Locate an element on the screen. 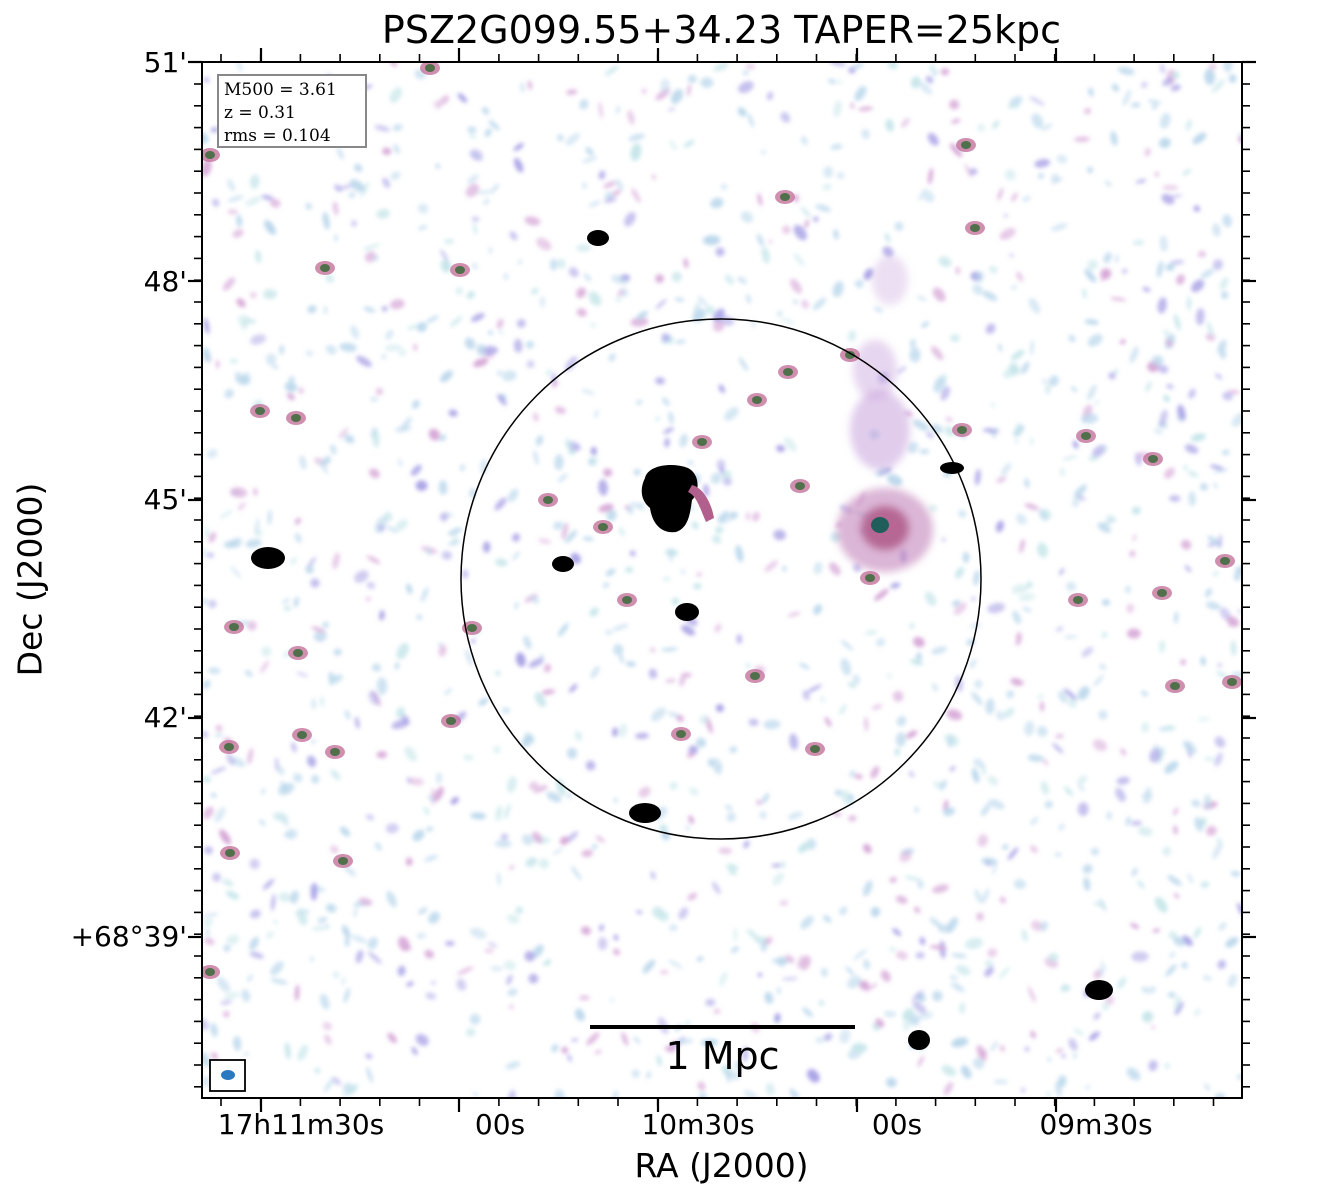 This screenshot has height=1200, width=1321. map-title: PSZ2G099.55+34.23 TAPER=25kpc is located at coordinates (721, 30).